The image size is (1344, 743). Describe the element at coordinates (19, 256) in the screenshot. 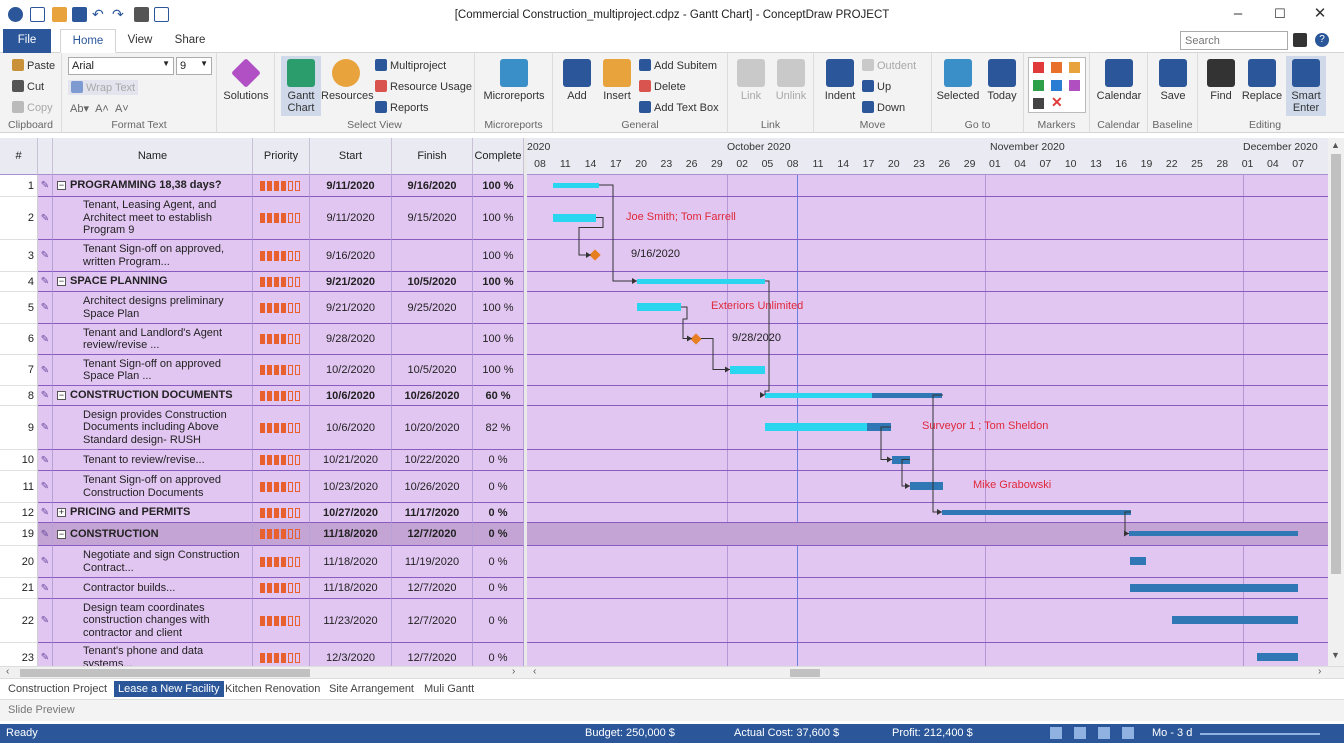

I see `row-number: 3` at that location.